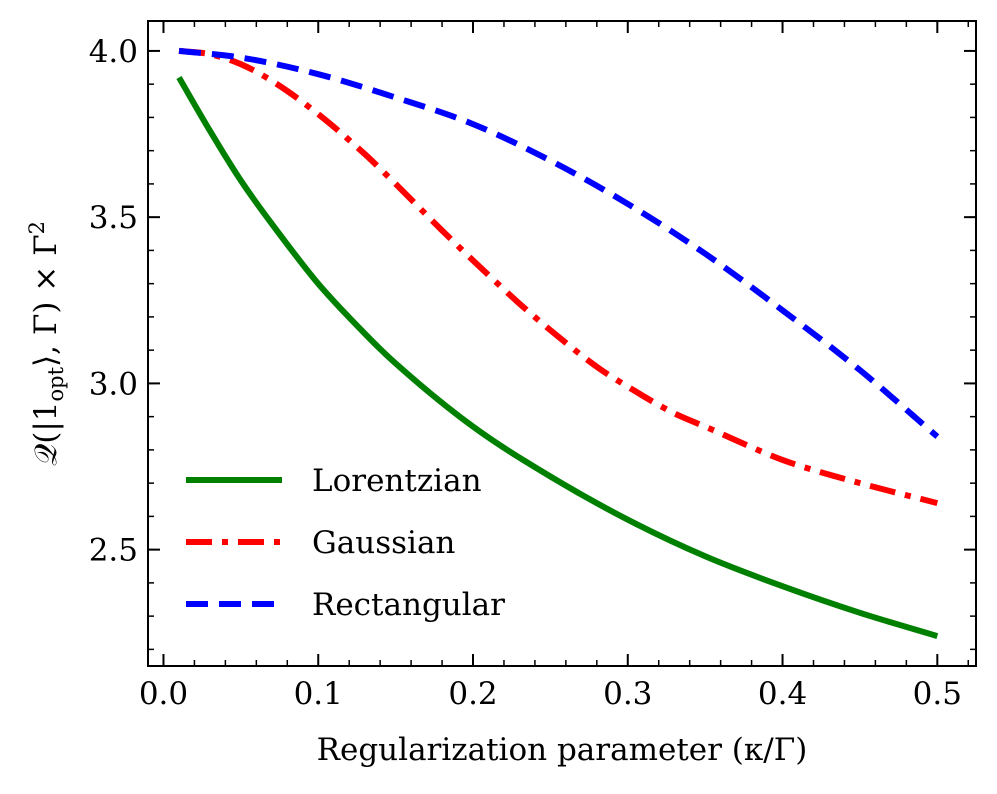 The height and width of the screenshot is (794, 997). I want to click on legend-label-lorentzian: Lorentzian, so click(397, 481).